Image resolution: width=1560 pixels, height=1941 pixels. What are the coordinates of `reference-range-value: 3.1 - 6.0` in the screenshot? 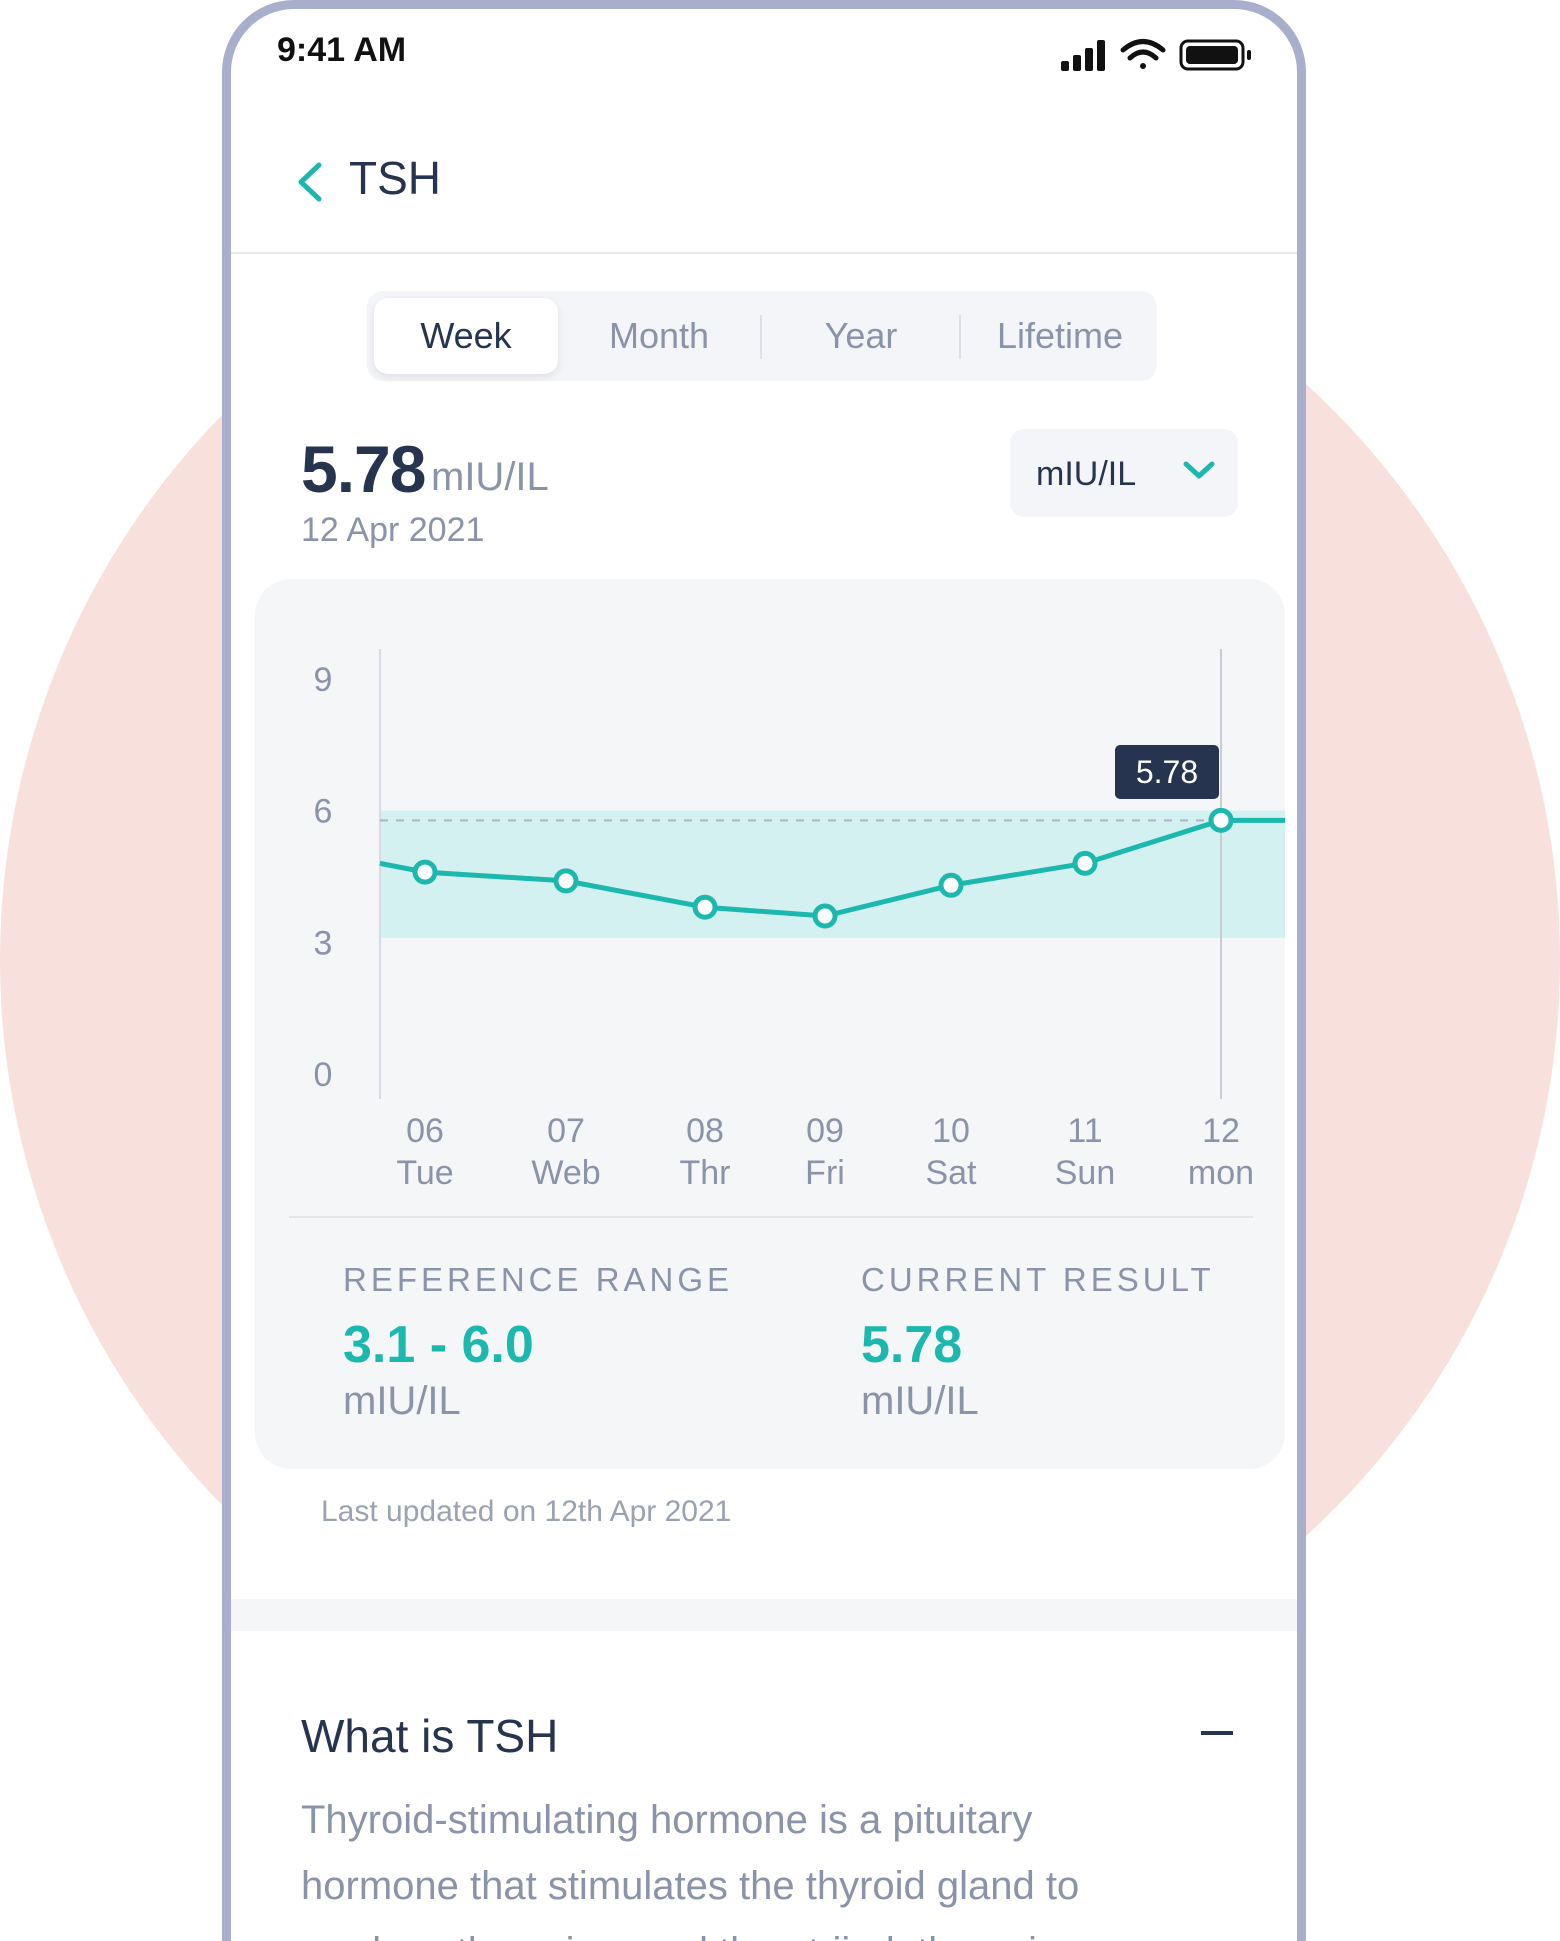 It's located at (438, 1345).